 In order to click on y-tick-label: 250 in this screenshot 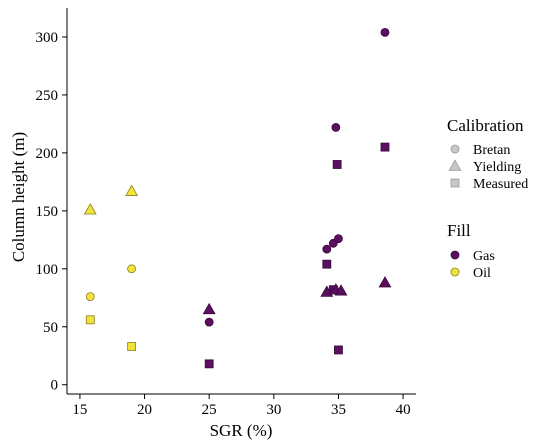, I will do `click(47, 96)`.